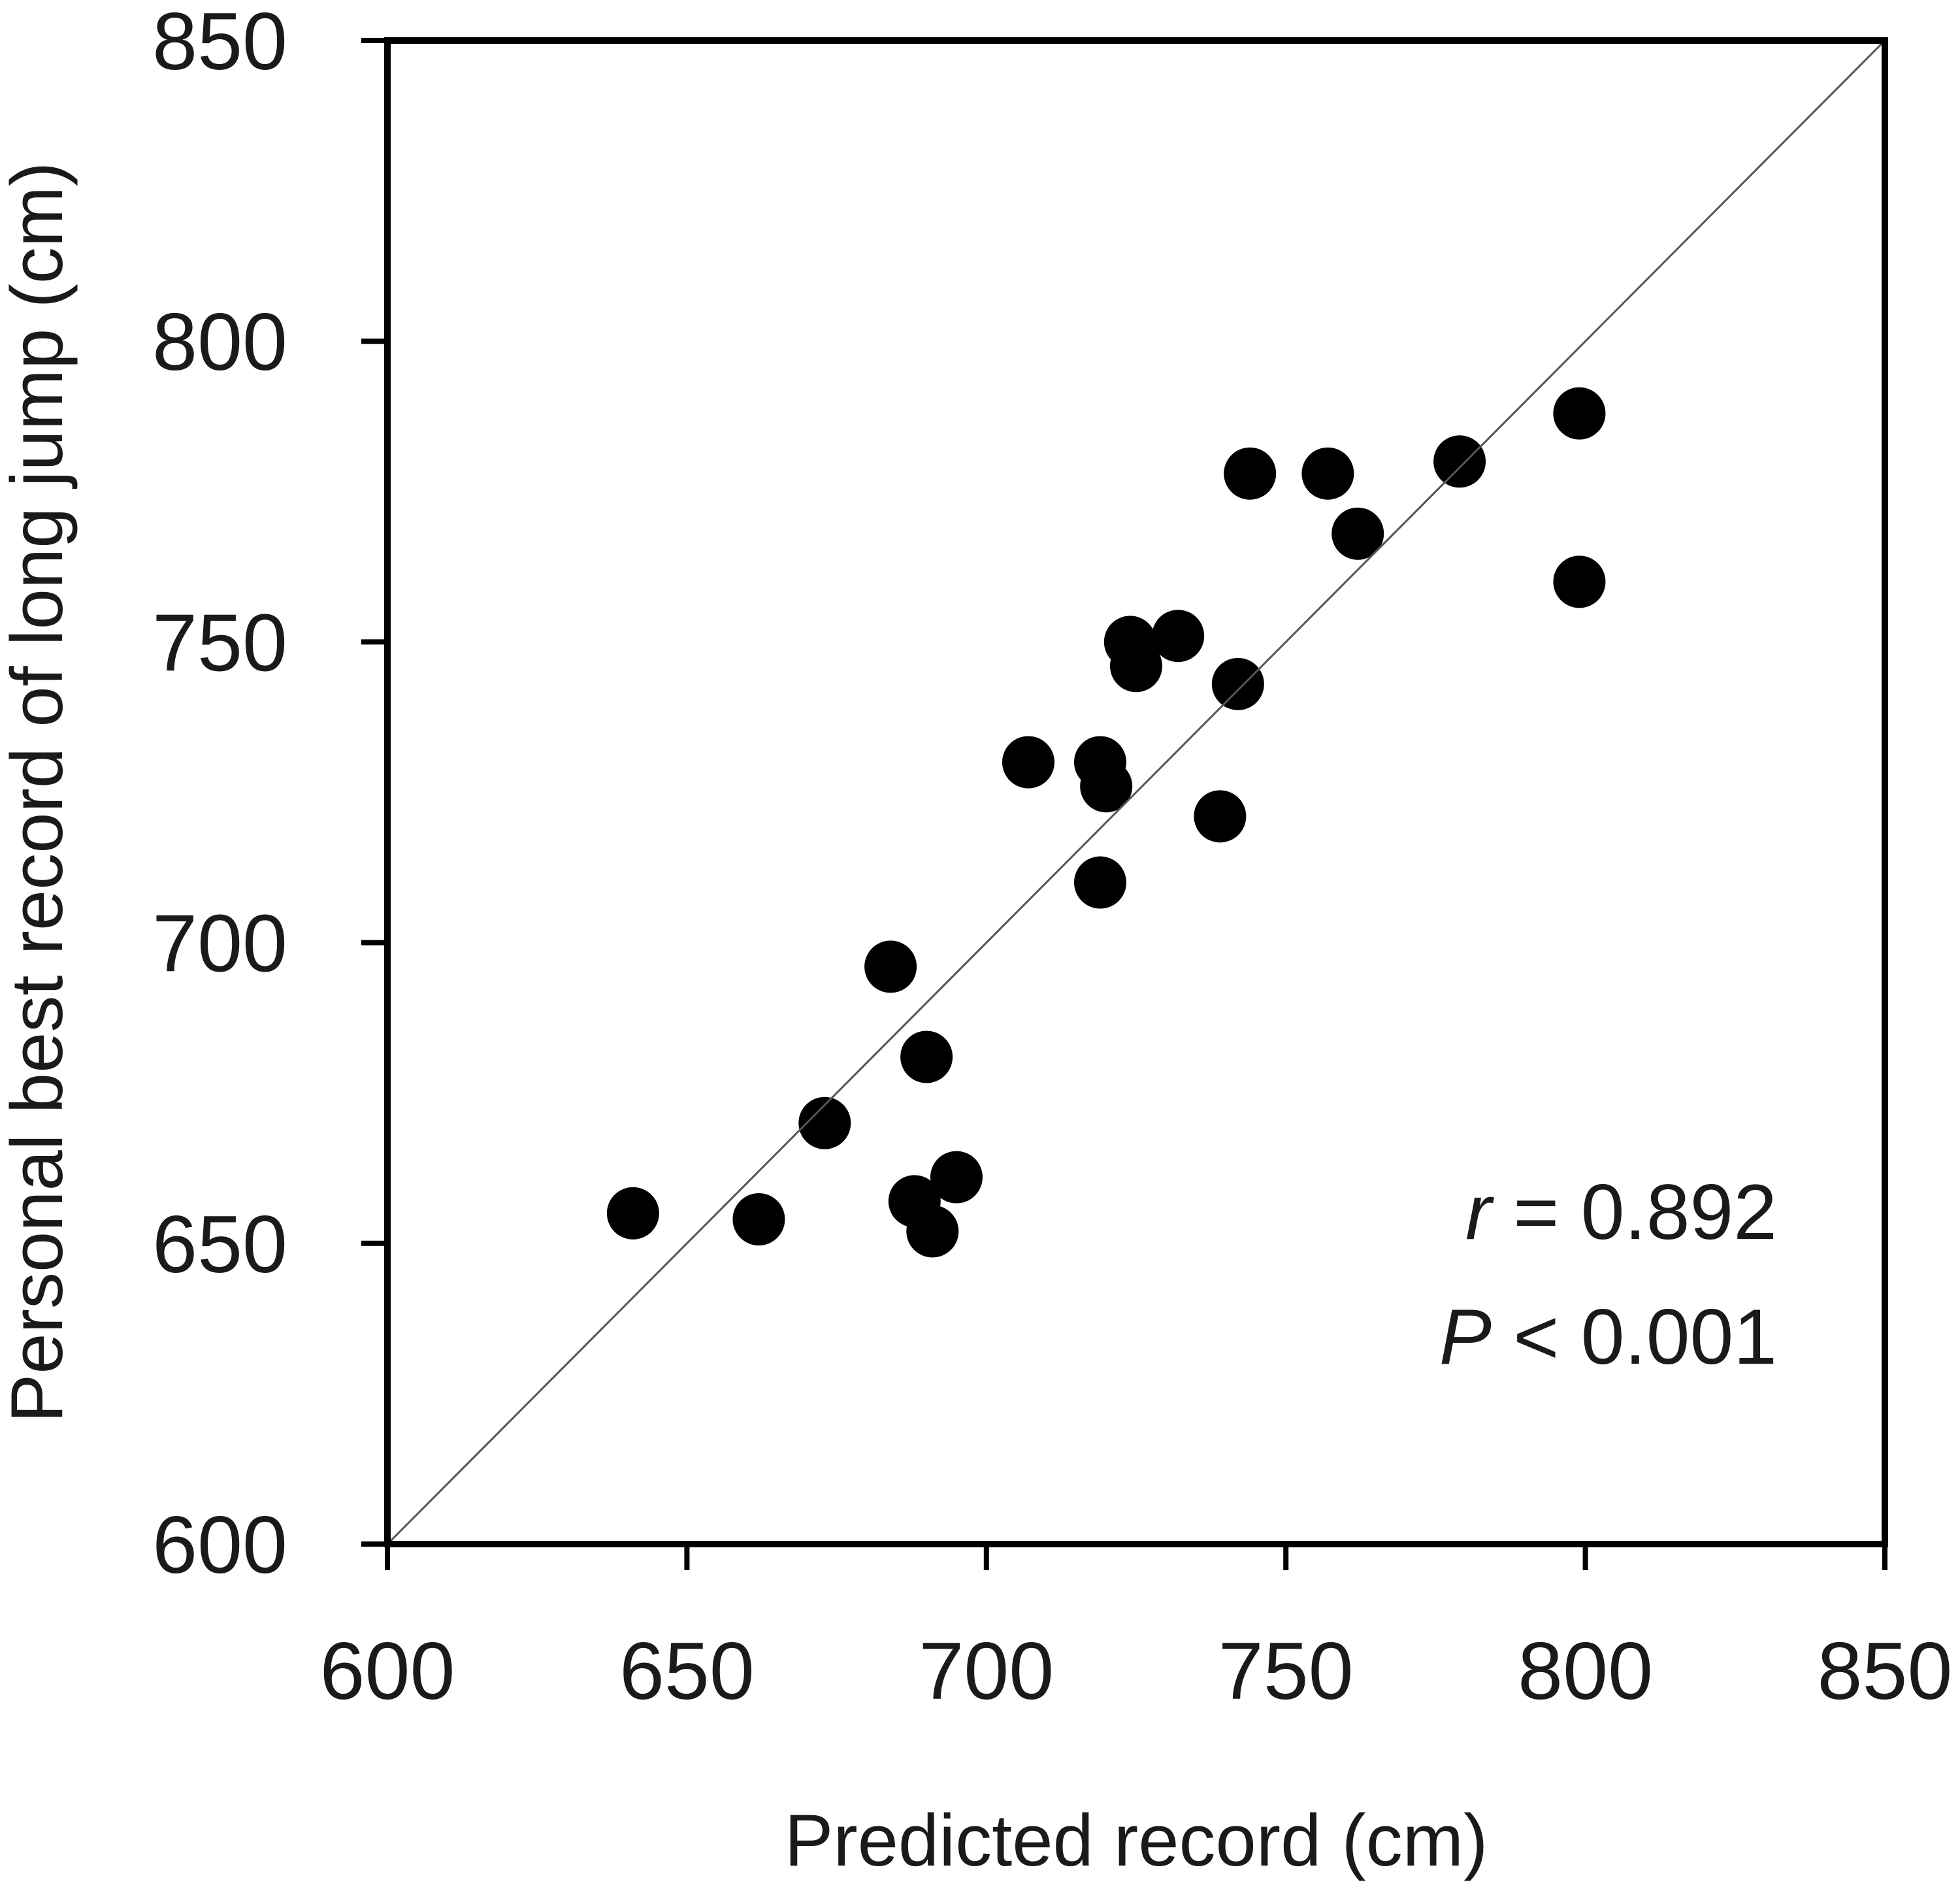  Describe the element at coordinates (1479, 1212) in the screenshot. I see `correlation-symbol: r` at that location.